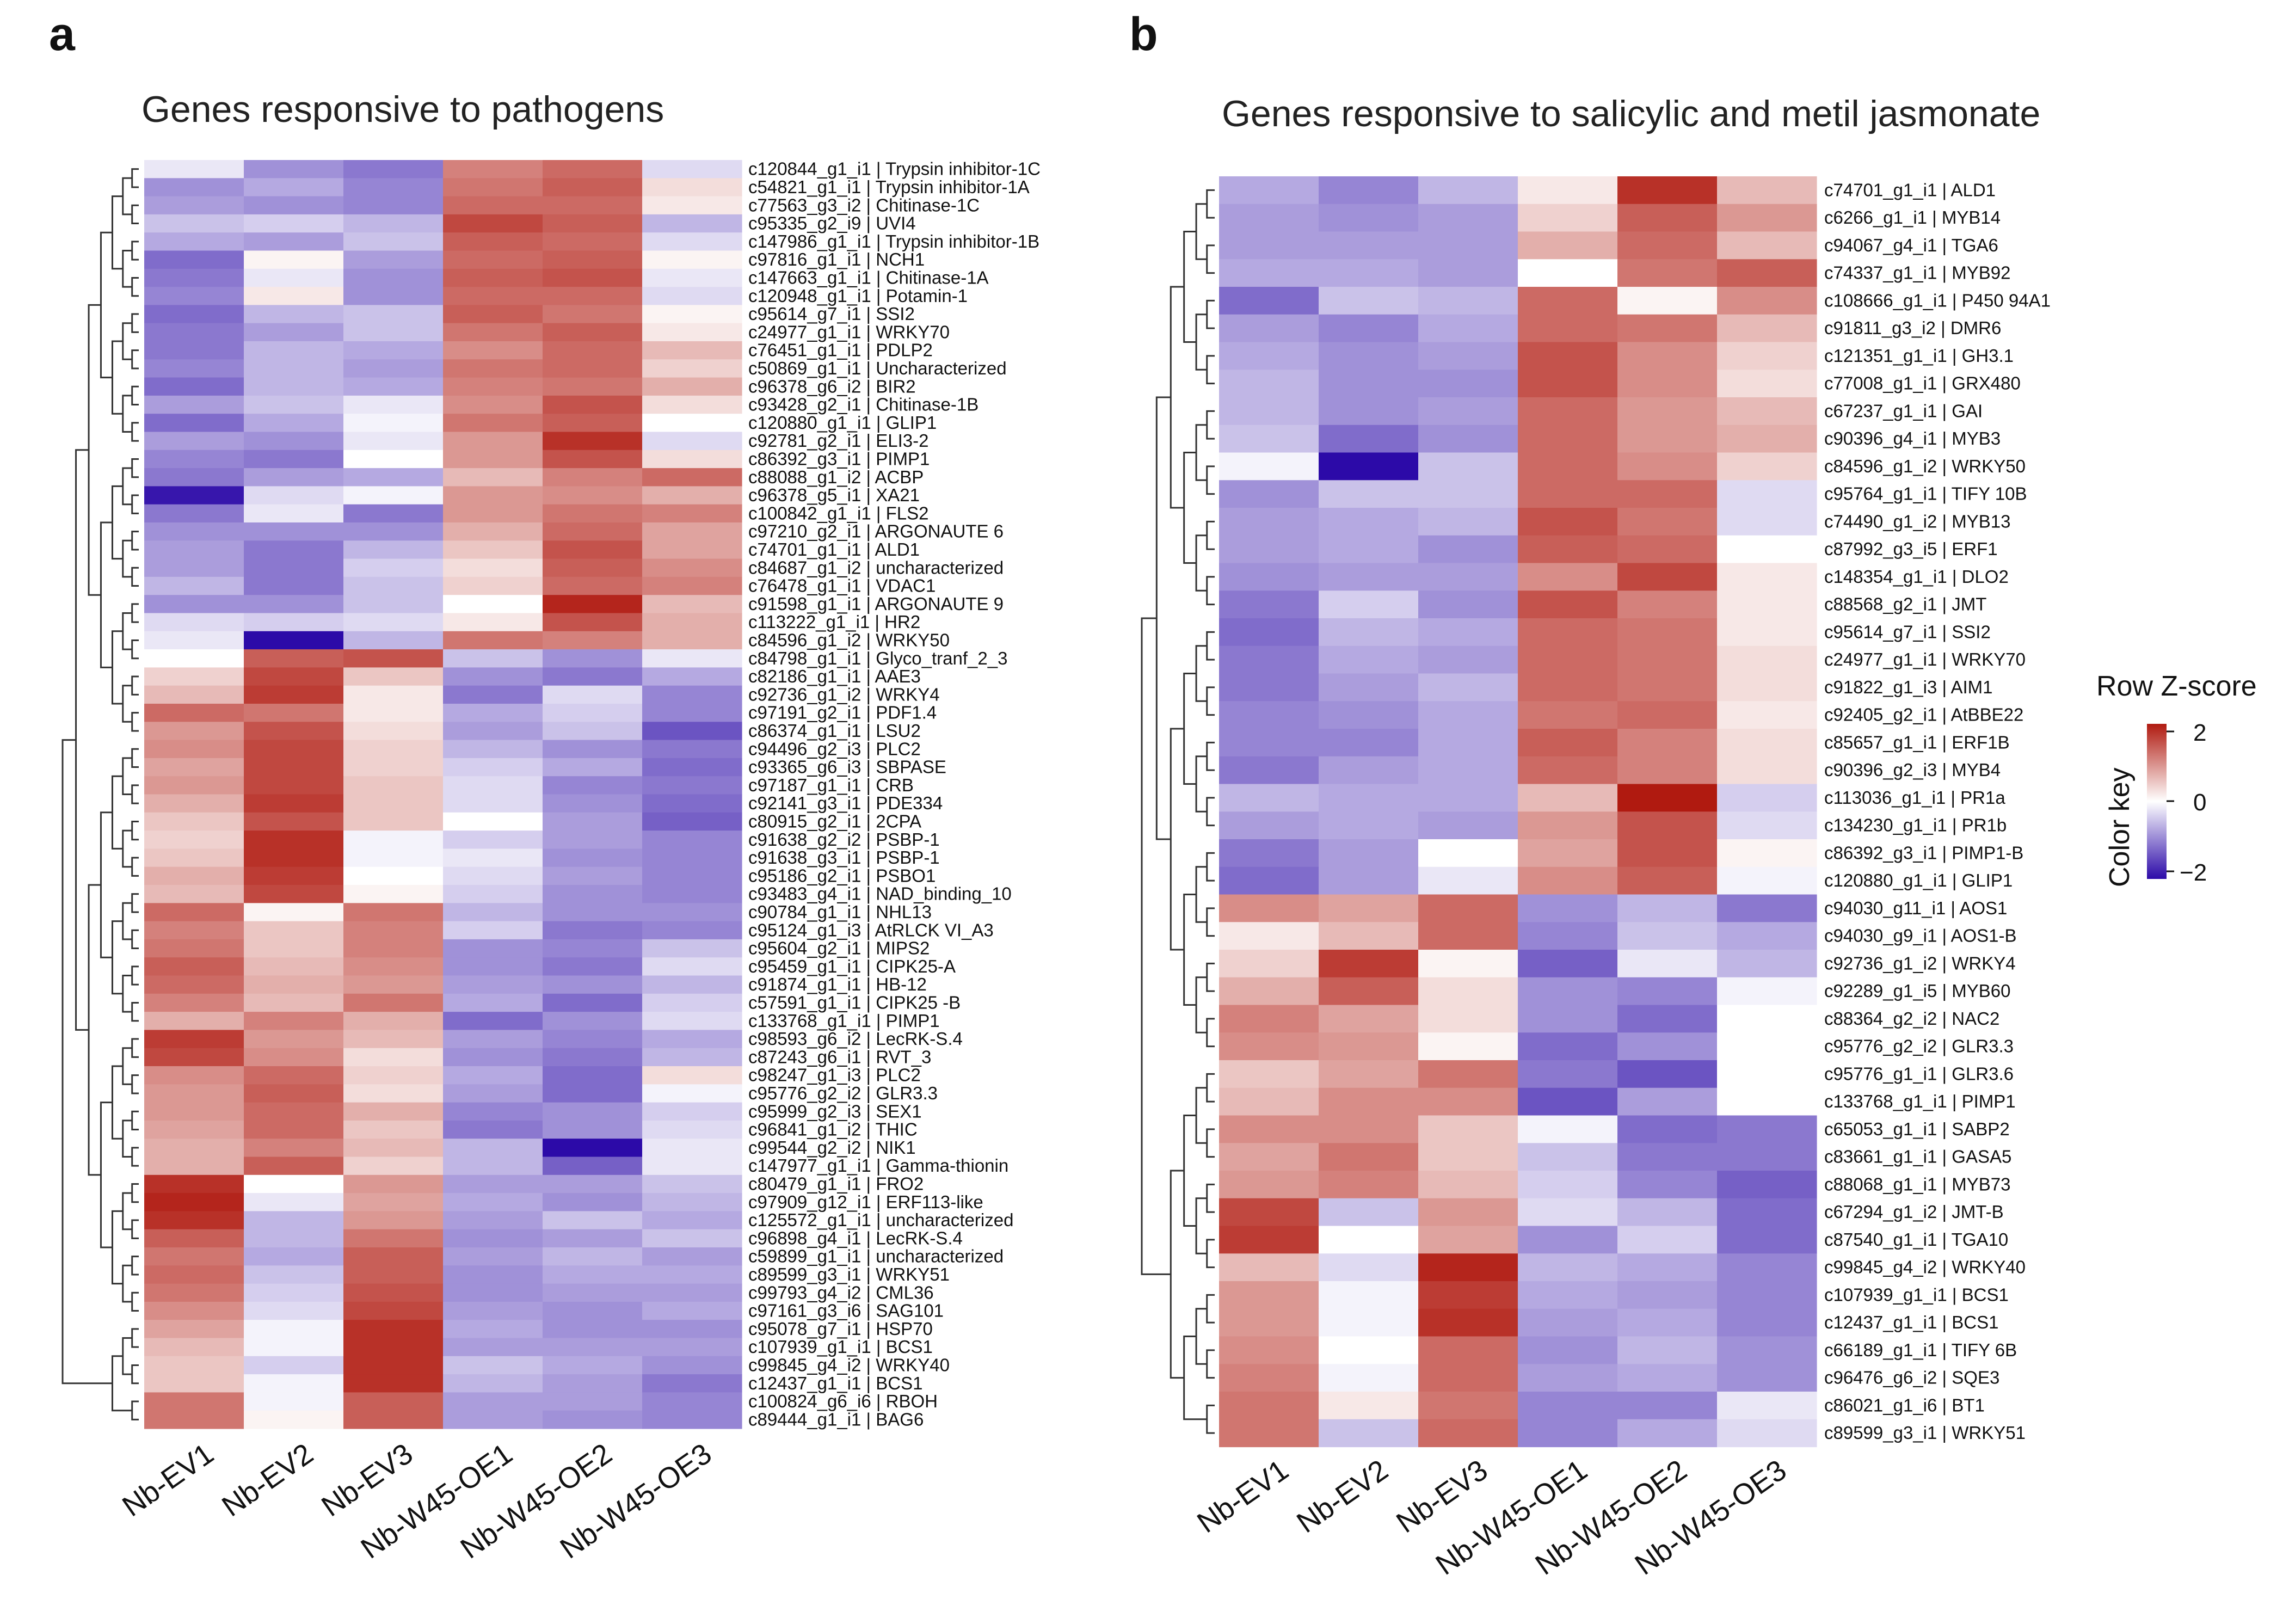 The width and height of the screenshot is (2283, 1624). Describe the element at coordinates (847, 767) in the screenshot. I see `row-label: c93365_g6_i3 | SBPASE` at that location.